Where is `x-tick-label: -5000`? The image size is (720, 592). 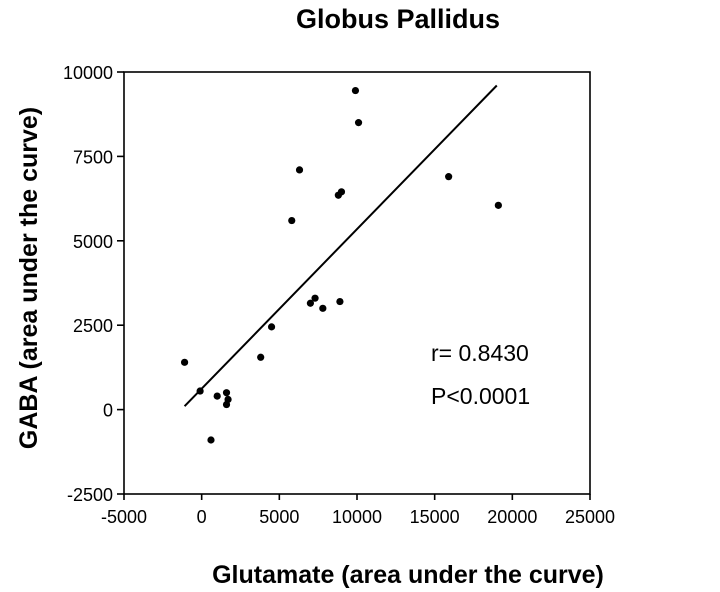 x-tick-label: -5000 is located at coordinates (124, 517).